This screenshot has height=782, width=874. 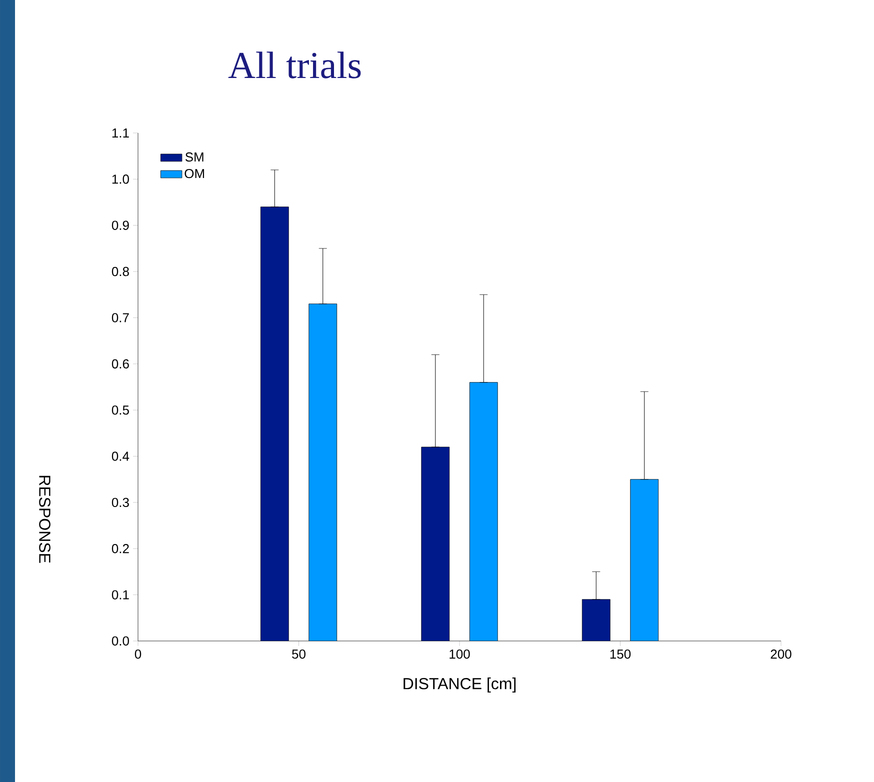 I want to click on x-tick-label: 50, so click(x=299, y=654).